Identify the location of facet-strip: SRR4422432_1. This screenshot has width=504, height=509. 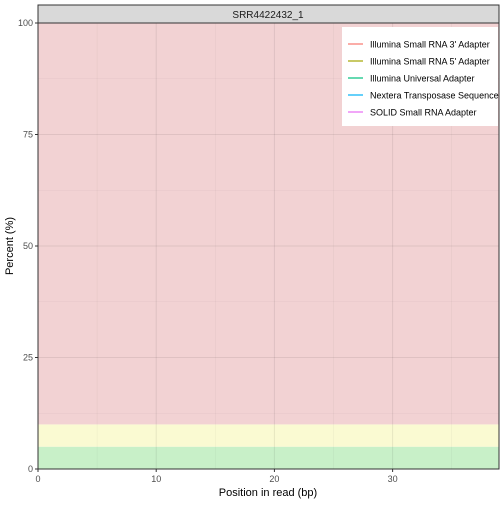
(268, 14).